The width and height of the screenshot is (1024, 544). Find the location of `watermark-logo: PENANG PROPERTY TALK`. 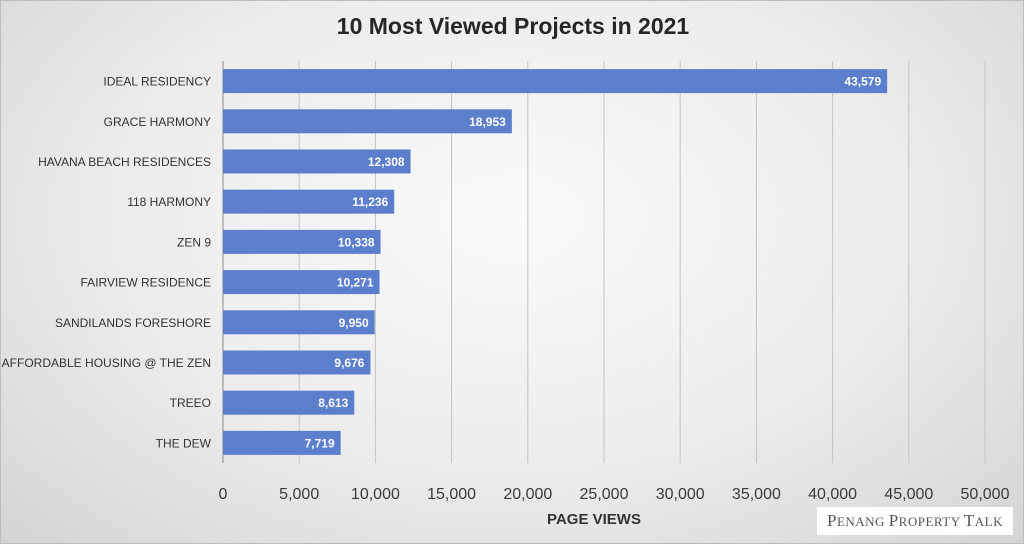

watermark-logo: PENANG PROPERTY TALK is located at coordinates (914, 521).